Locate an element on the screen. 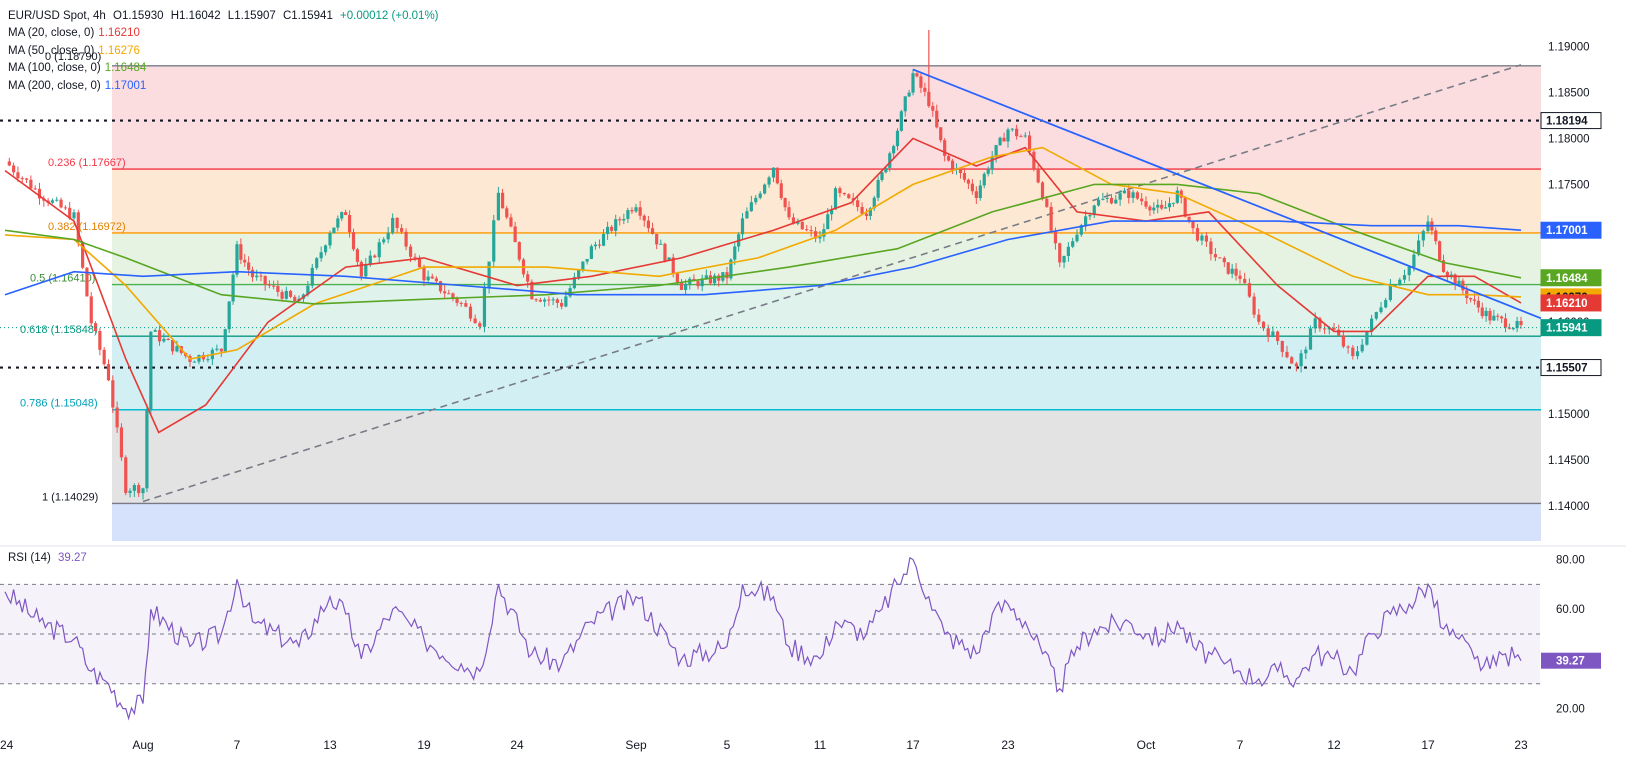 Image resolution: width=1626 pixels, height=760 pixels. fib-zone is located at coordinates (826, 456).